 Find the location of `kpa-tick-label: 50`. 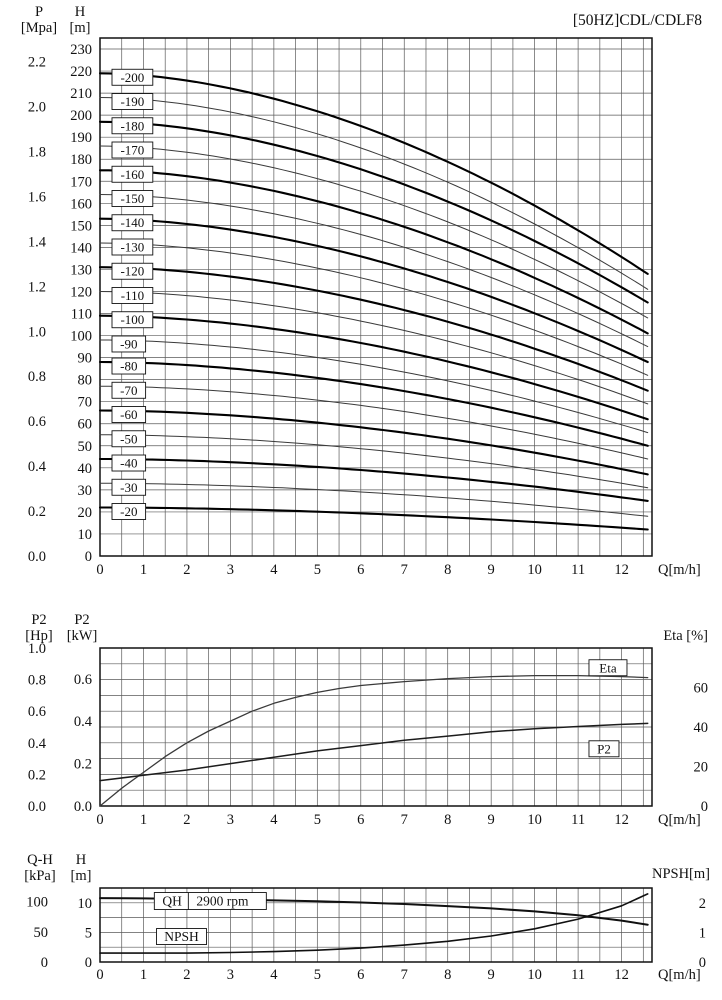

kpa-tick-label: 50 is located at coordinates (41, 933).